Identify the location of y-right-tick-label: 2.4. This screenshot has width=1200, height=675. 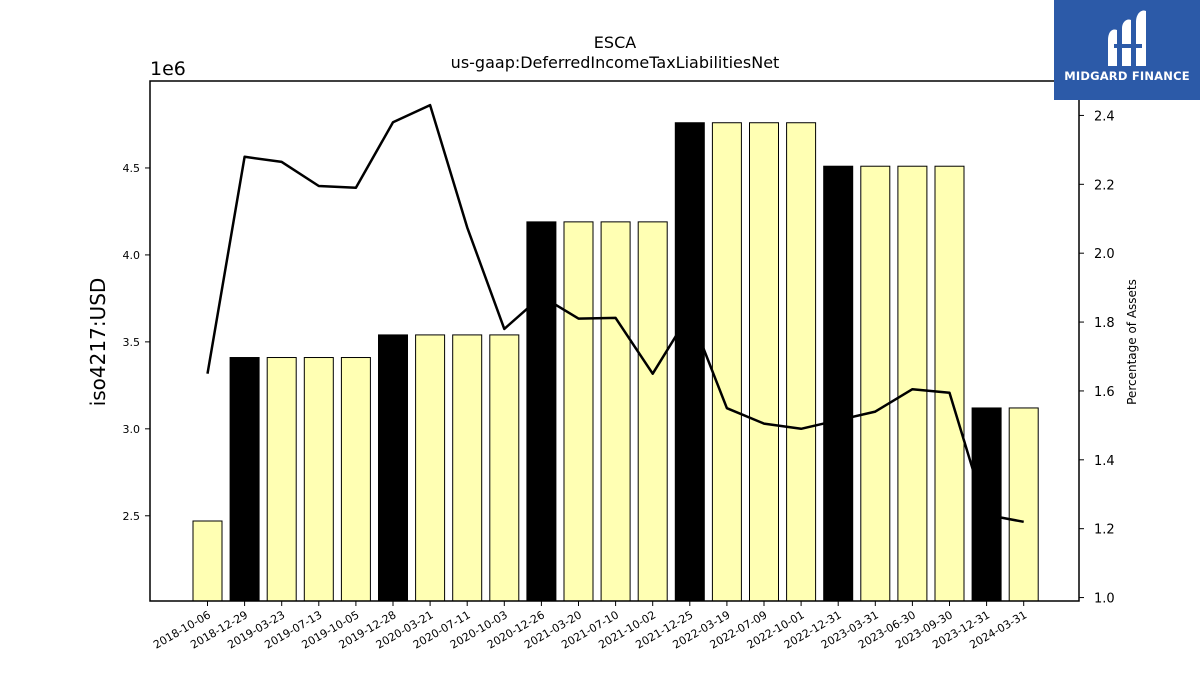
(1104, 116).